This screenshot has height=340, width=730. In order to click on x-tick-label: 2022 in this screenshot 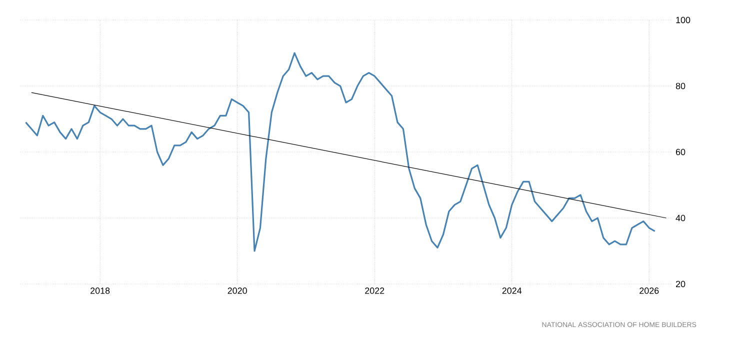, I will do `click(374, 291)`.